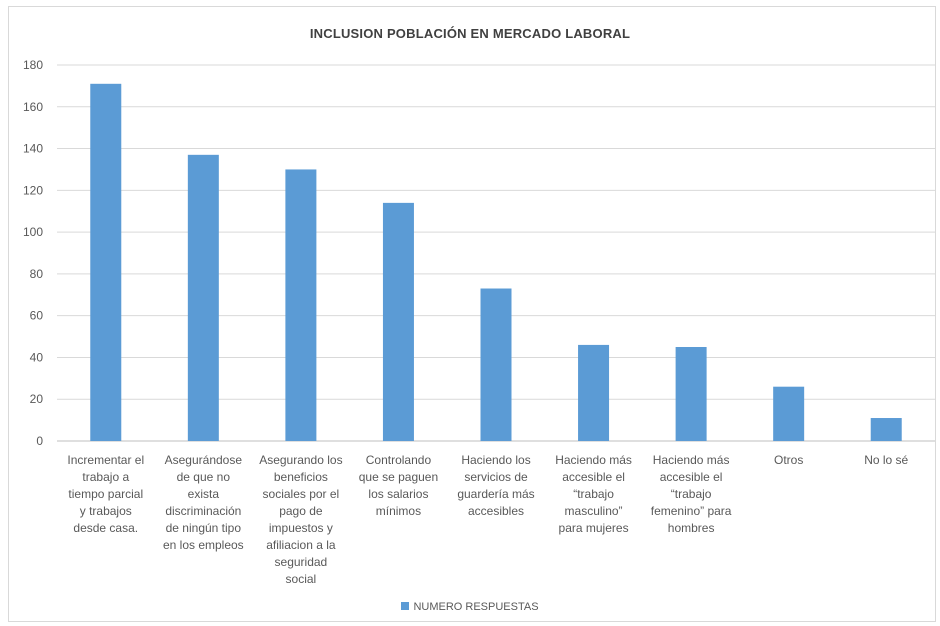 This screenshot has height=626, width=940. I want to click on y-tick-label: 80, so click(37, 274).